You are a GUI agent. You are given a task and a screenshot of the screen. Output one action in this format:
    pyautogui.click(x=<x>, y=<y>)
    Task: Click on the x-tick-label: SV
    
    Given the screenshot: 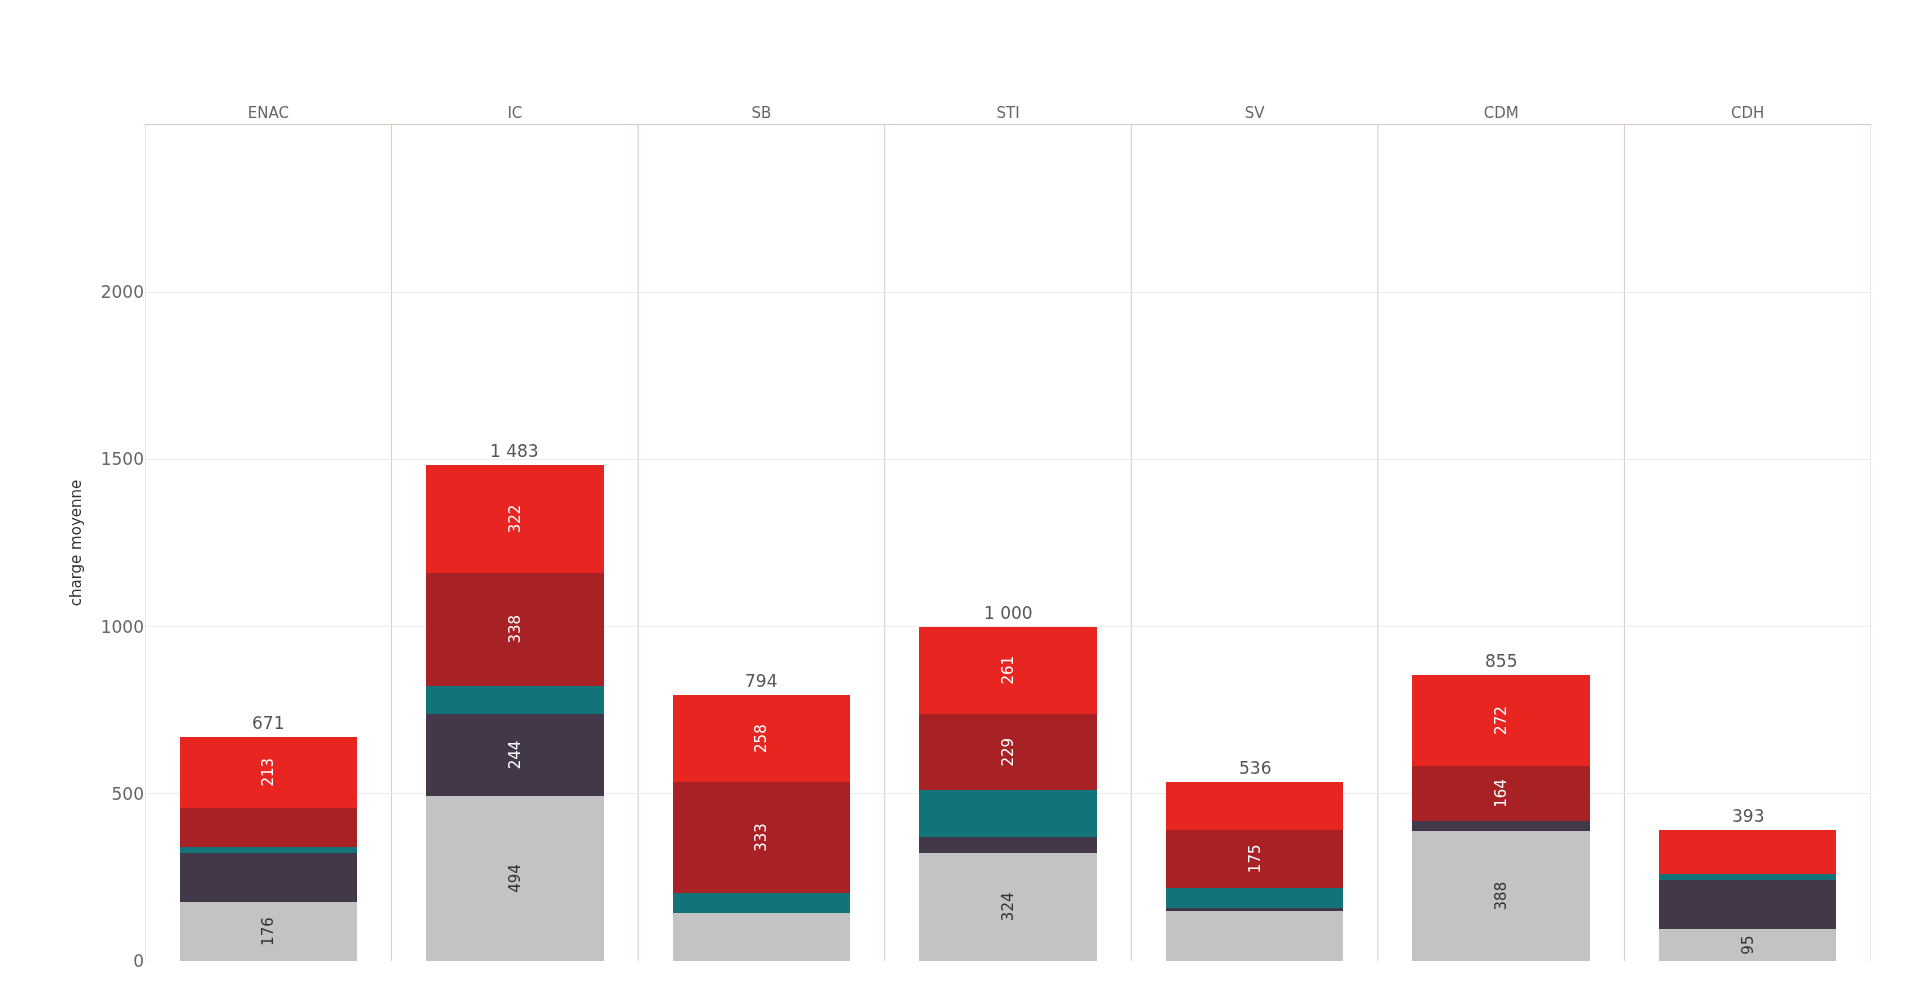 What is the action you would take?
    pyautogui.click(x=1255, y=113)
    